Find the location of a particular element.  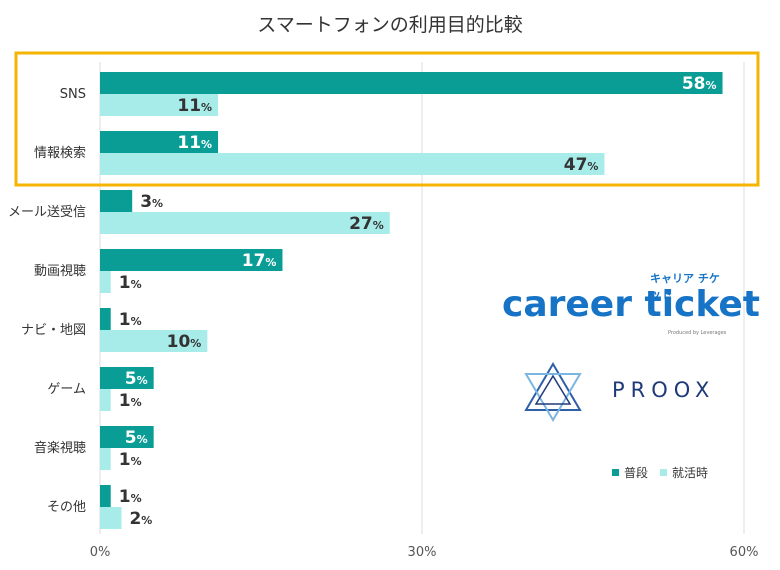

career-ticket-tagline: Produced by Leverages is located at coordinates (697, 333).